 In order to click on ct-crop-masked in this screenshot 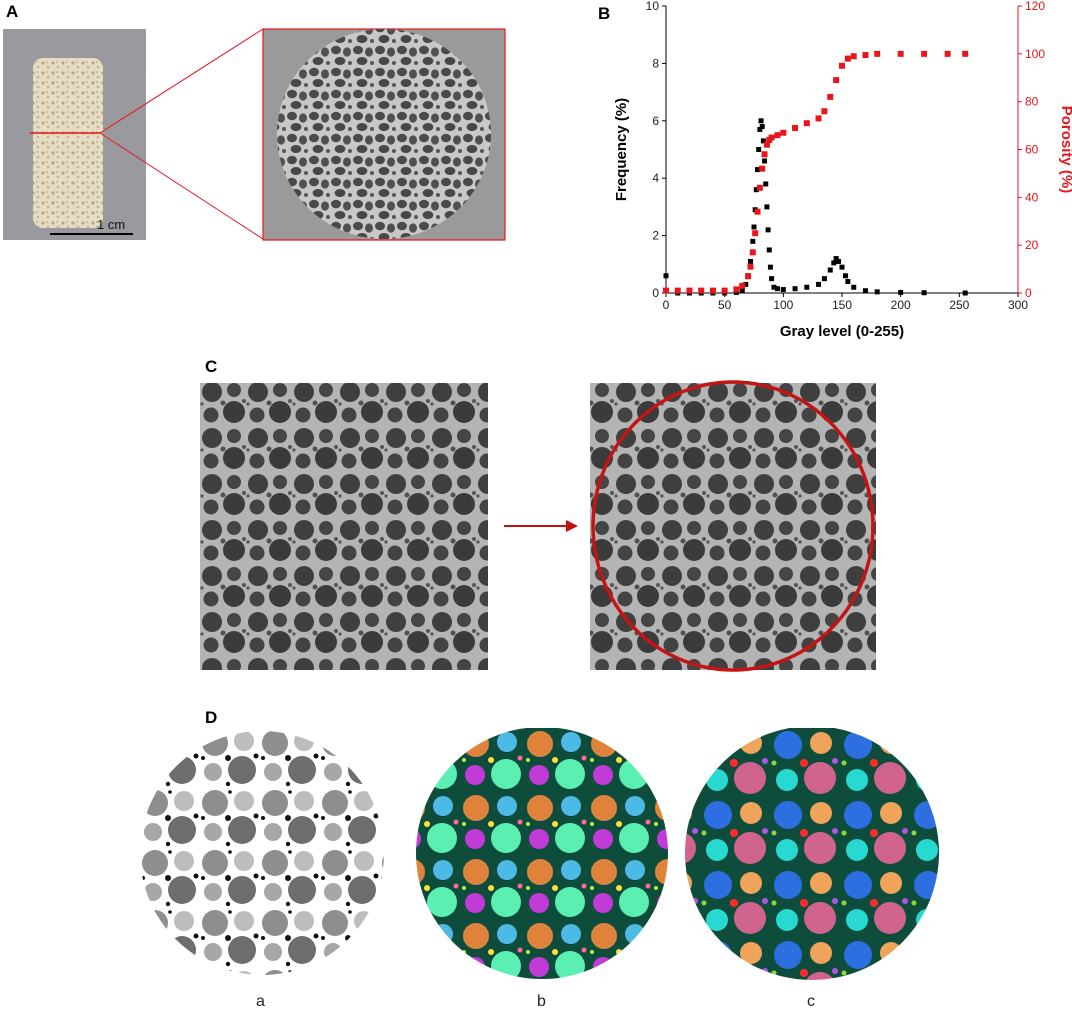, I will do `click(733, 526)`.